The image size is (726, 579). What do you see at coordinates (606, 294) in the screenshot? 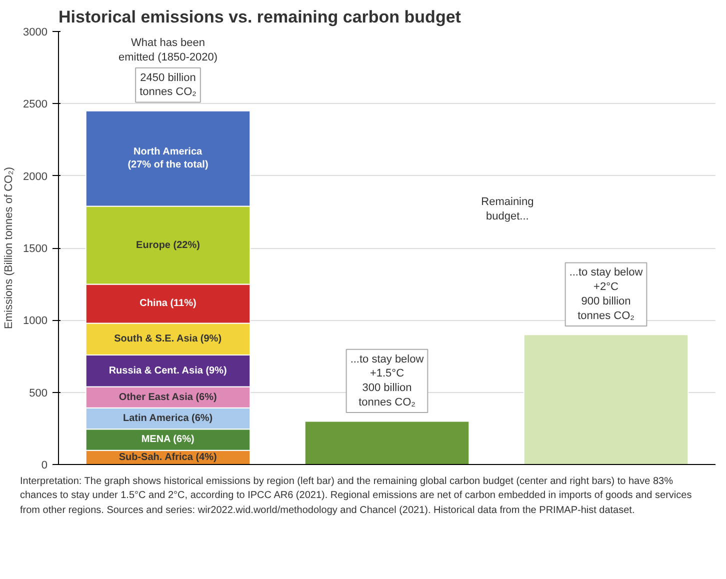
I see `annotation: ...to stay below +2°C 900 billion tonnes CO₂` at bounding box center [606, 294].